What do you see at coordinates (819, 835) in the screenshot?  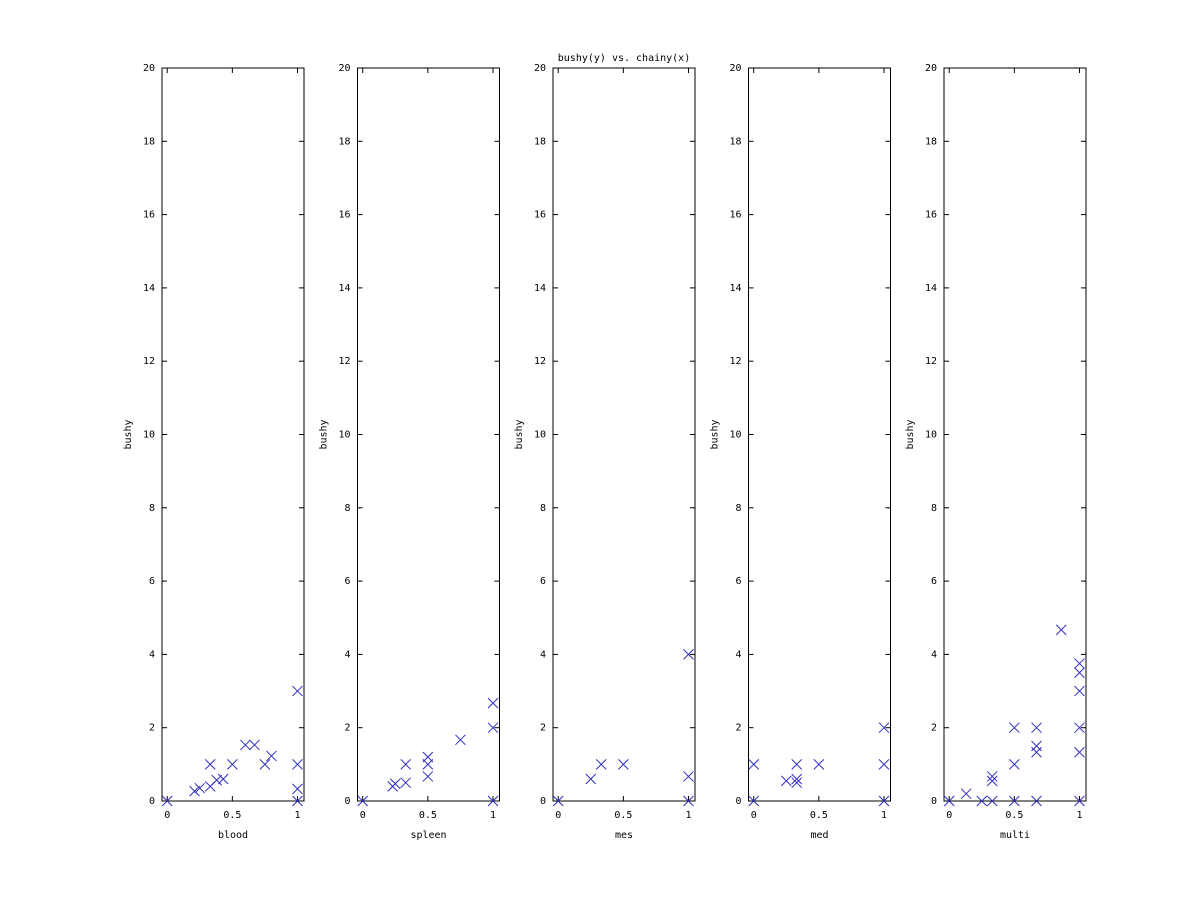 I see `x-axis-label: med` at bounding box center [819, 835].